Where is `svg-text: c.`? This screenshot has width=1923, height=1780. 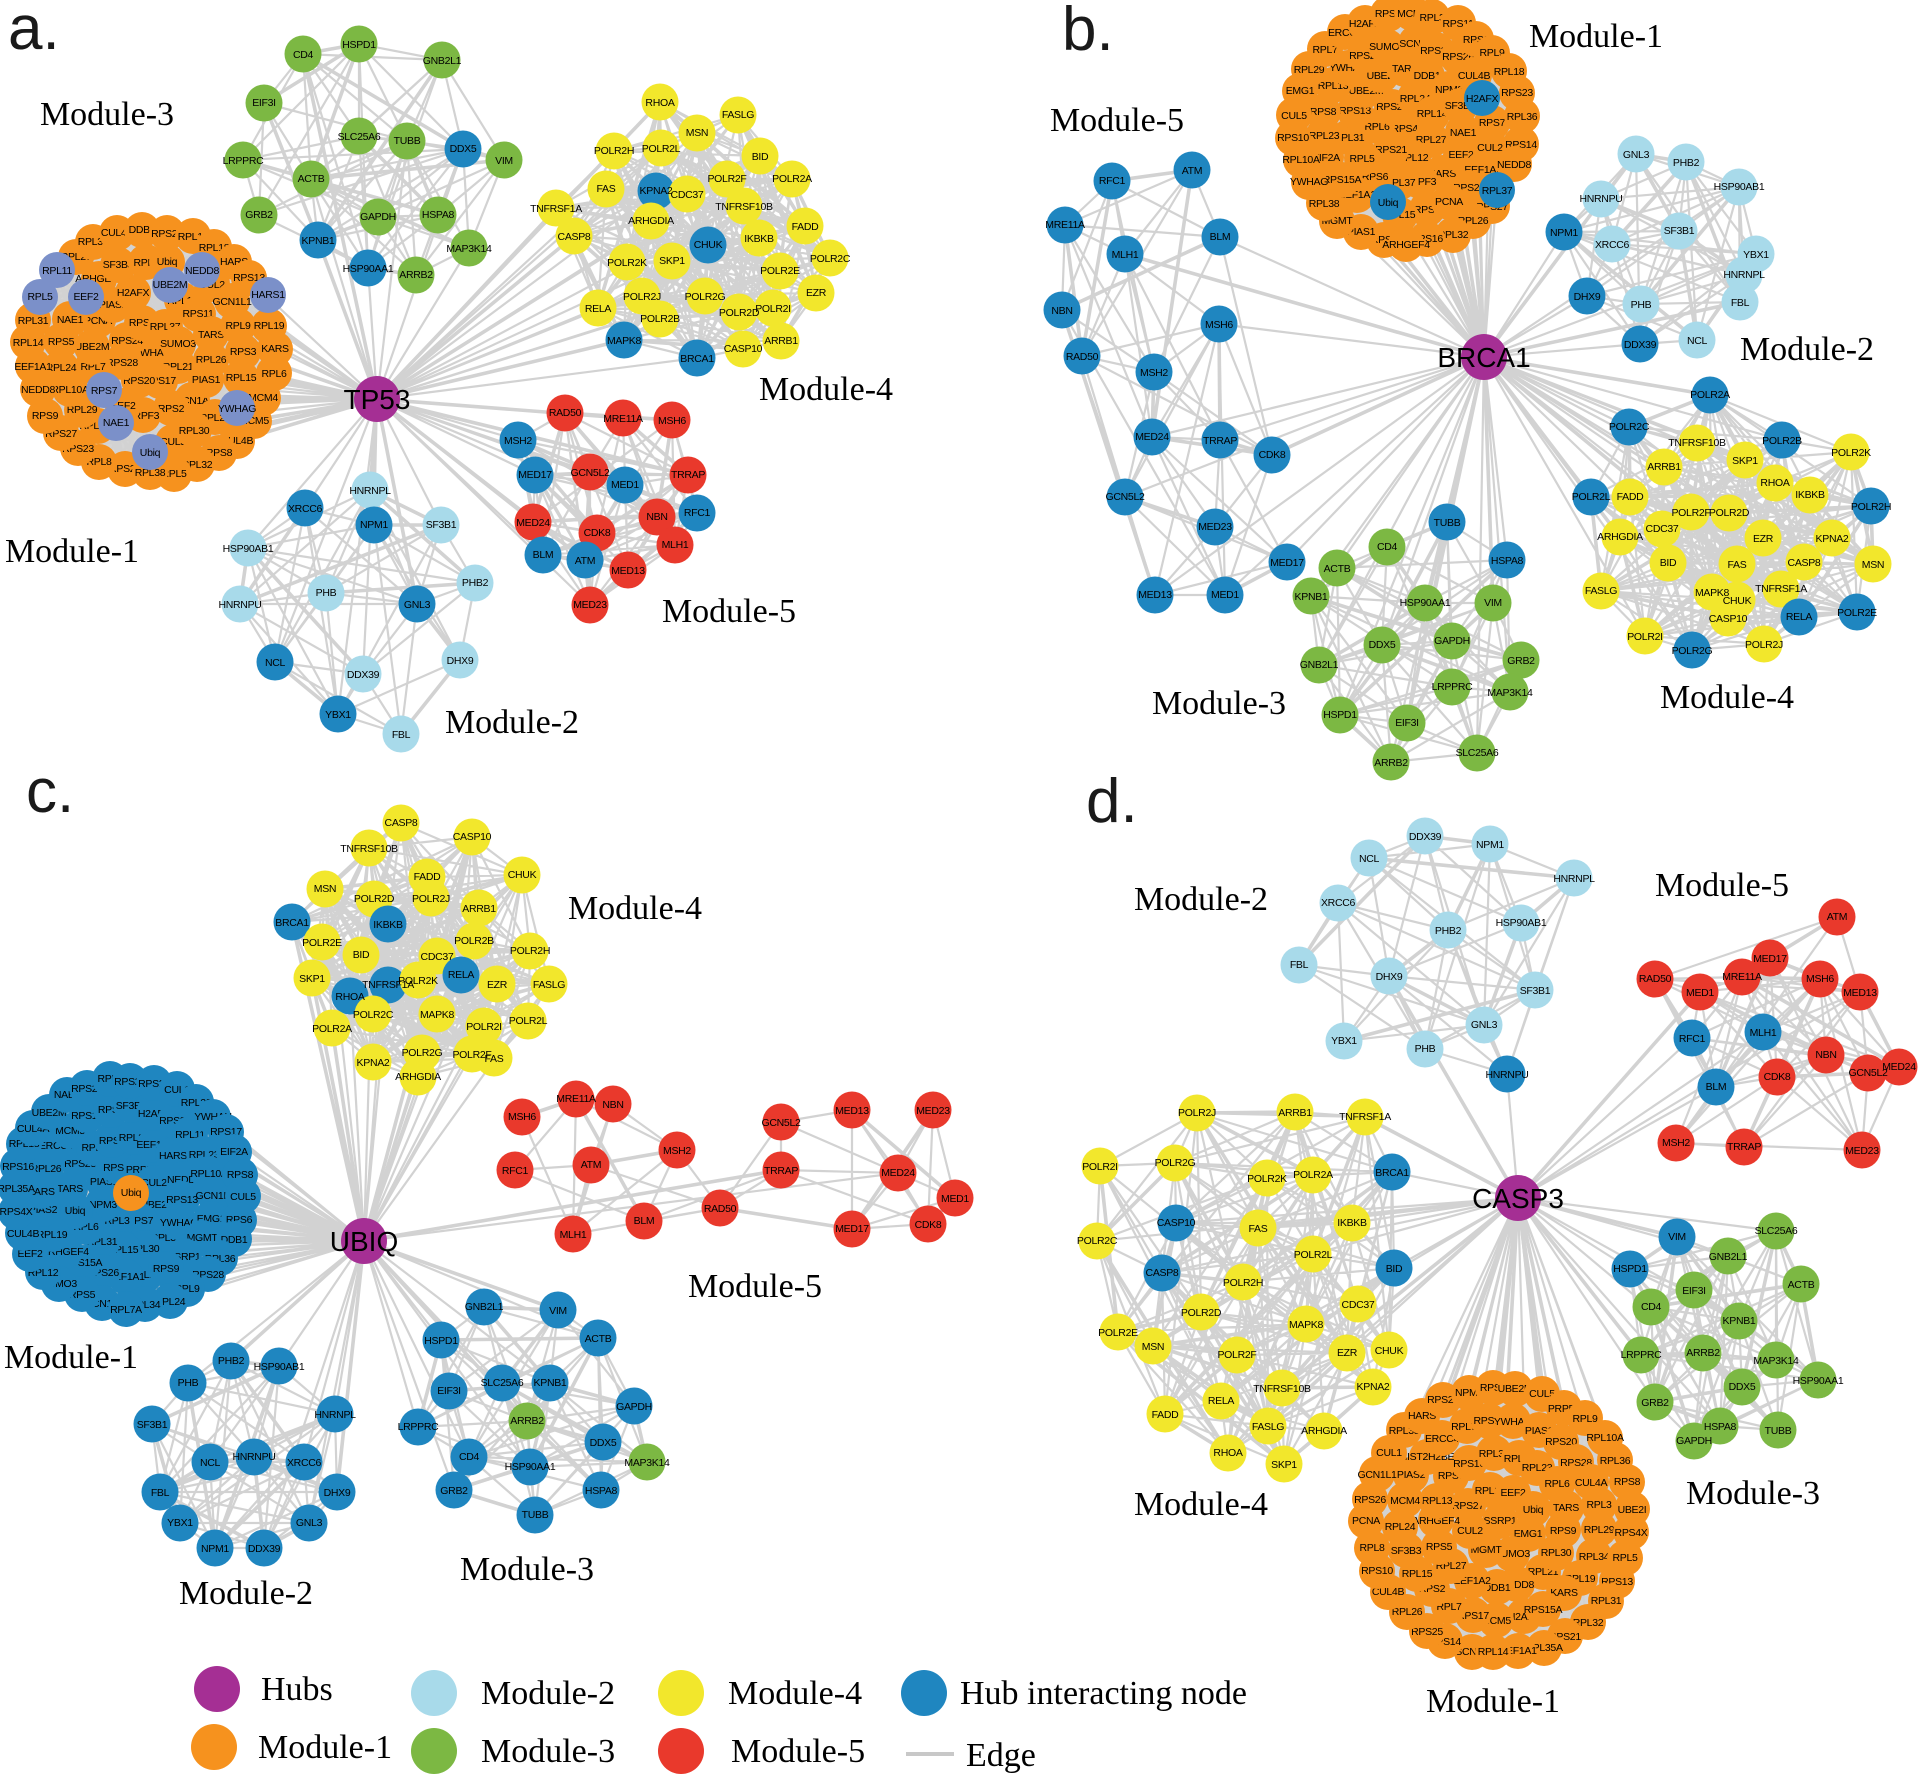 svg-text: c. is located at coordinates (50, 791).